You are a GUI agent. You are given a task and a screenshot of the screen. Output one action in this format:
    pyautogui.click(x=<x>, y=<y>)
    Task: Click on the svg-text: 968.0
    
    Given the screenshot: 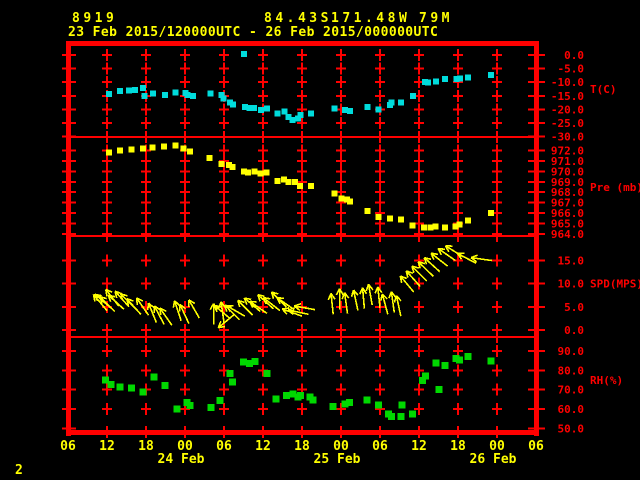 What is the action you would take?
    pyautogui.click(x=567, y=192)
    